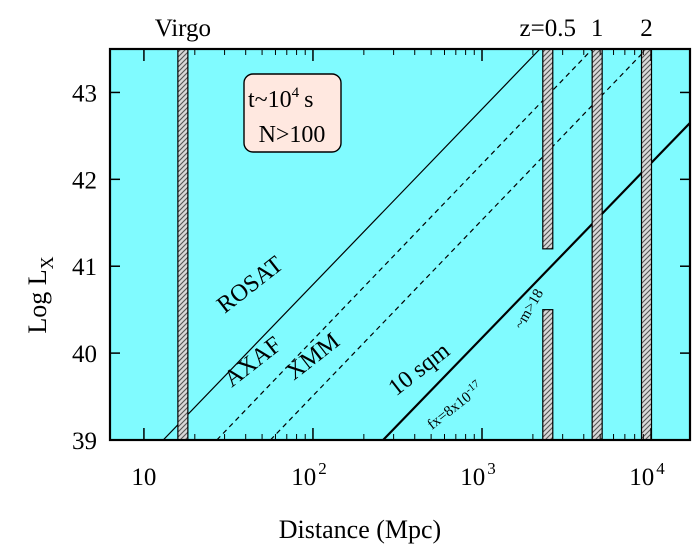 The width and height of the screenshot is (694, 560). I want to click on x-tick-label-10: 10, so click(143, 477).